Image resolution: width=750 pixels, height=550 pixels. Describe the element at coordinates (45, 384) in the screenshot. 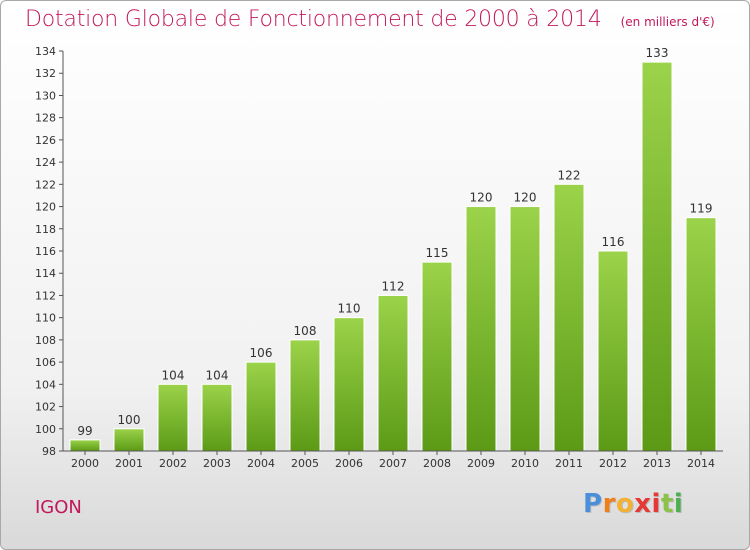

I see `y-tick-label-104: 104` at that location.